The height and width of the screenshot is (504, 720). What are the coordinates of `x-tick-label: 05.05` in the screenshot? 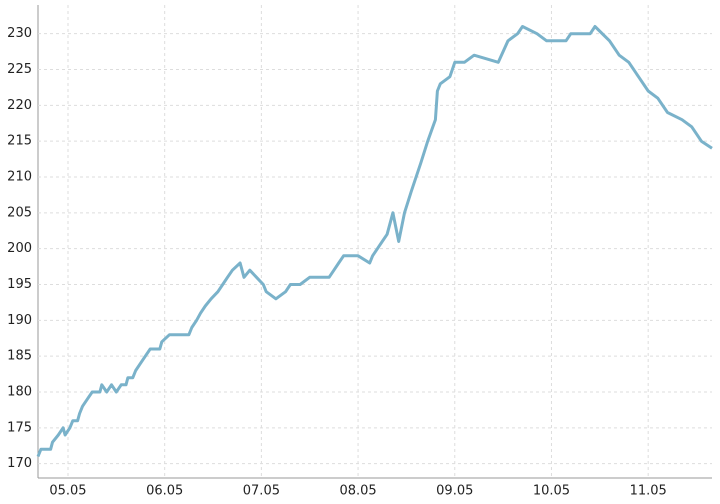 It's located at (67, 491).